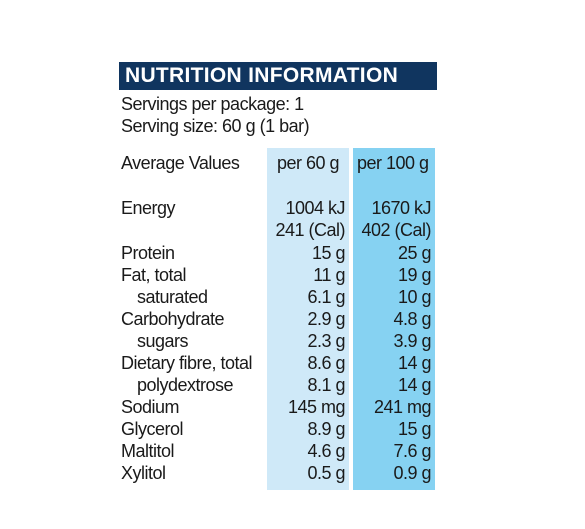 The image size is (585, 529). I want to click on value-per-100g: 4.8 g, so click(412, 319).